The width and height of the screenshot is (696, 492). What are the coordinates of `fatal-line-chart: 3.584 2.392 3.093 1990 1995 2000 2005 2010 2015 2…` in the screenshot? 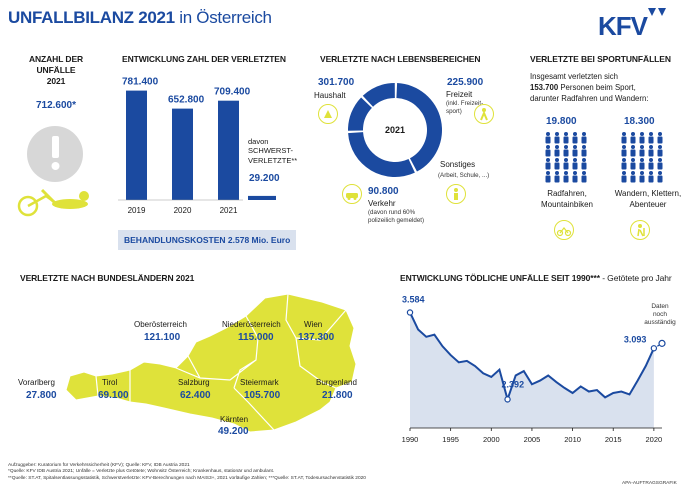 It's located at (534, 369).